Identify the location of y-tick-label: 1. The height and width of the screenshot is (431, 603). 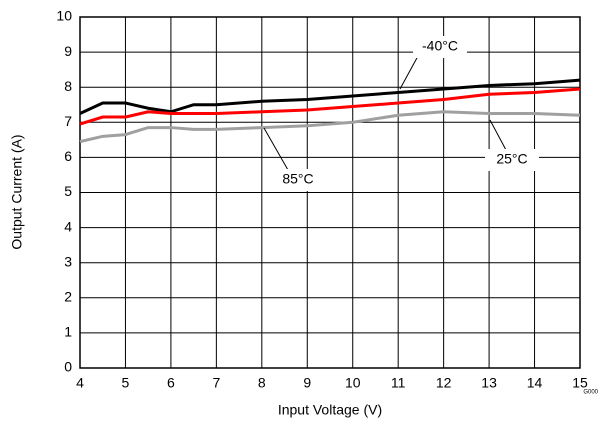
(68, 332).